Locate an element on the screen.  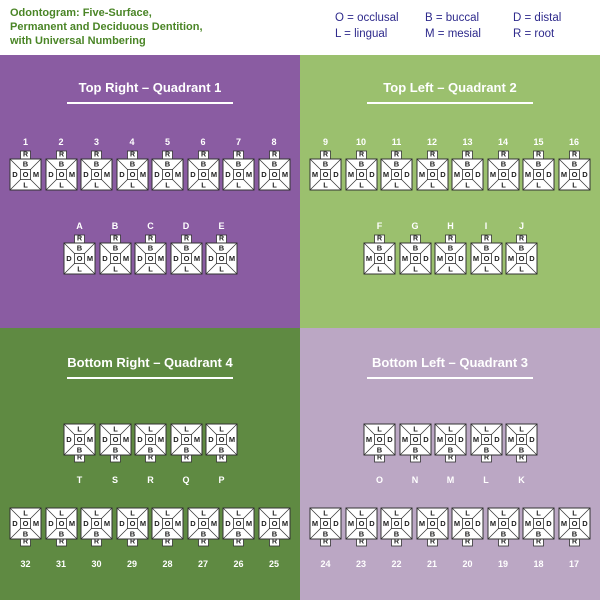
tooth-number: 4 is located at coordinates (132, 142).